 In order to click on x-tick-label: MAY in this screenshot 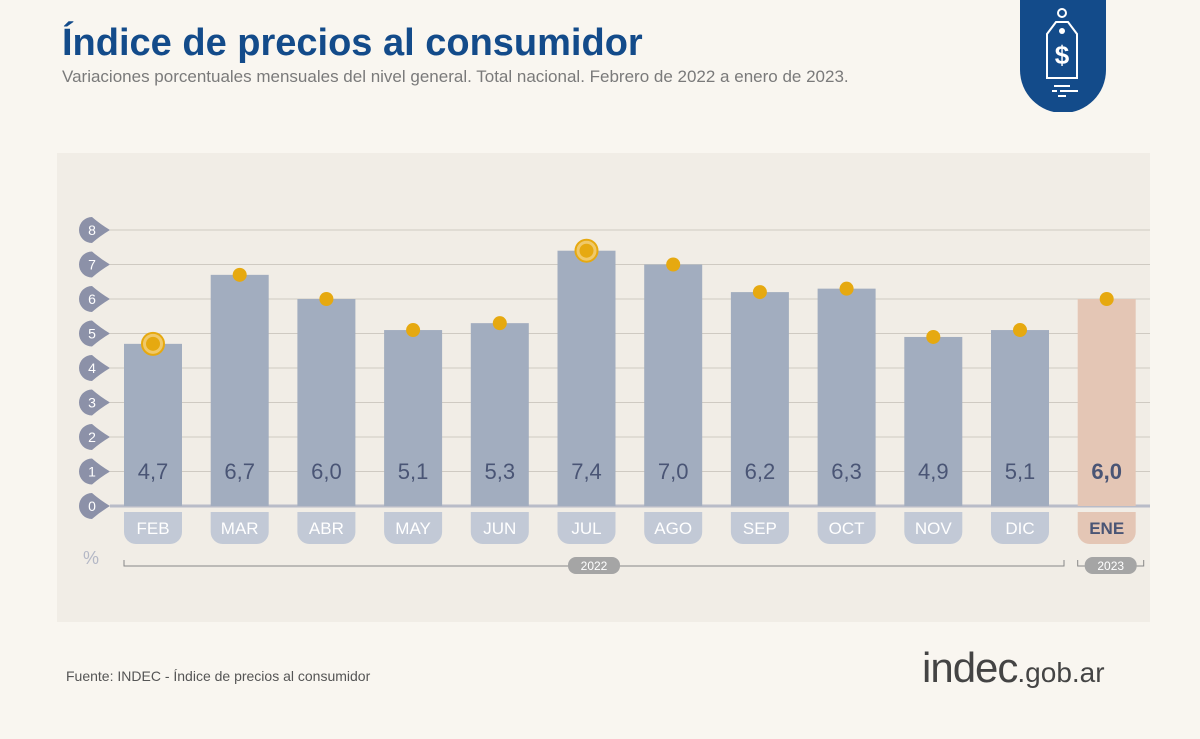, I will do `click(413, 528)`.